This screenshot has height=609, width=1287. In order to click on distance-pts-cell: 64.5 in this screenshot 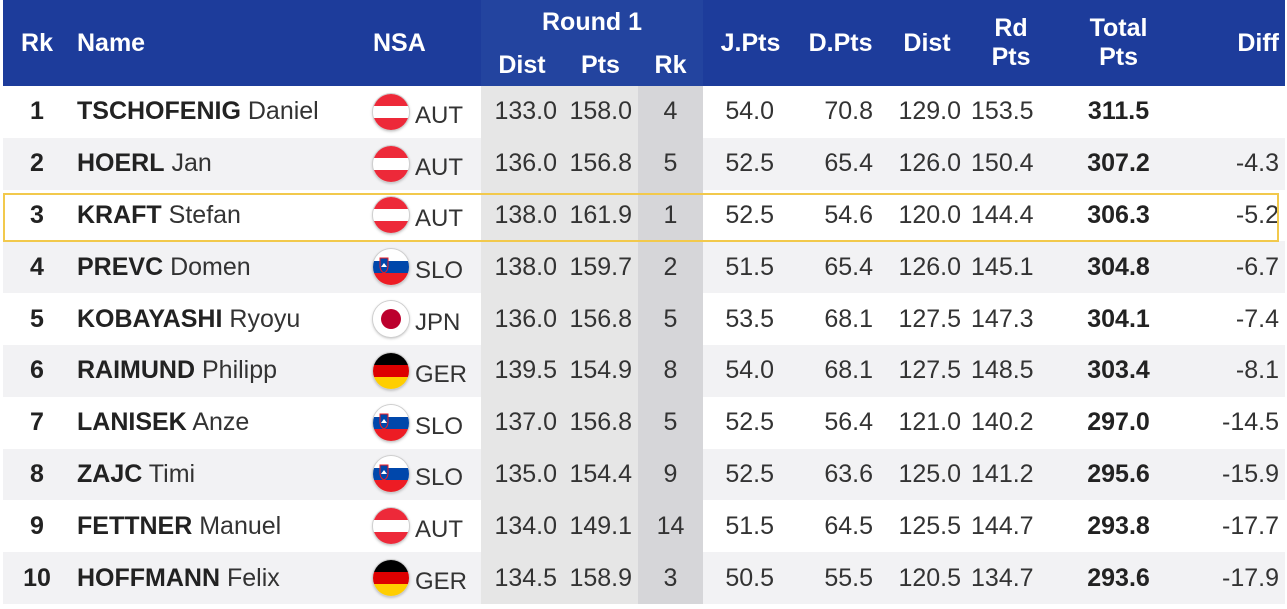, I will do `click(841, 526)`.